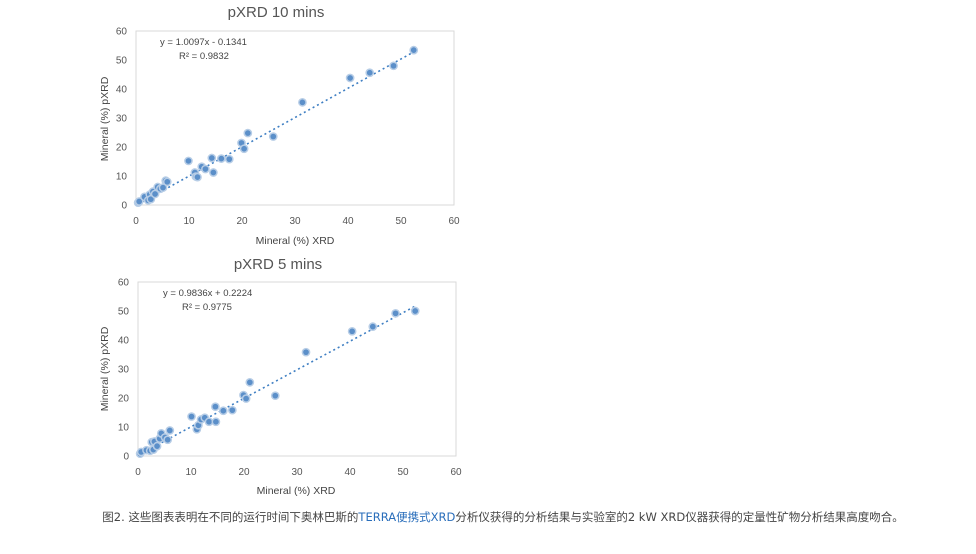  I want to click on terra-product-link: TERRA便携式XRD, so click(407, 517).